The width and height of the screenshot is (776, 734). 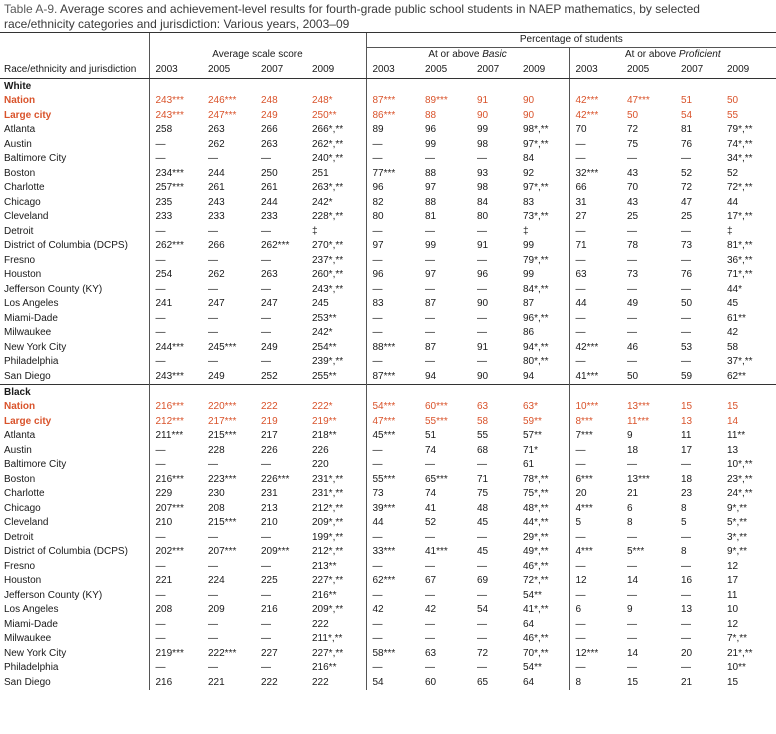 I want to click on value-cell: 90, so click(x=483, y=303).